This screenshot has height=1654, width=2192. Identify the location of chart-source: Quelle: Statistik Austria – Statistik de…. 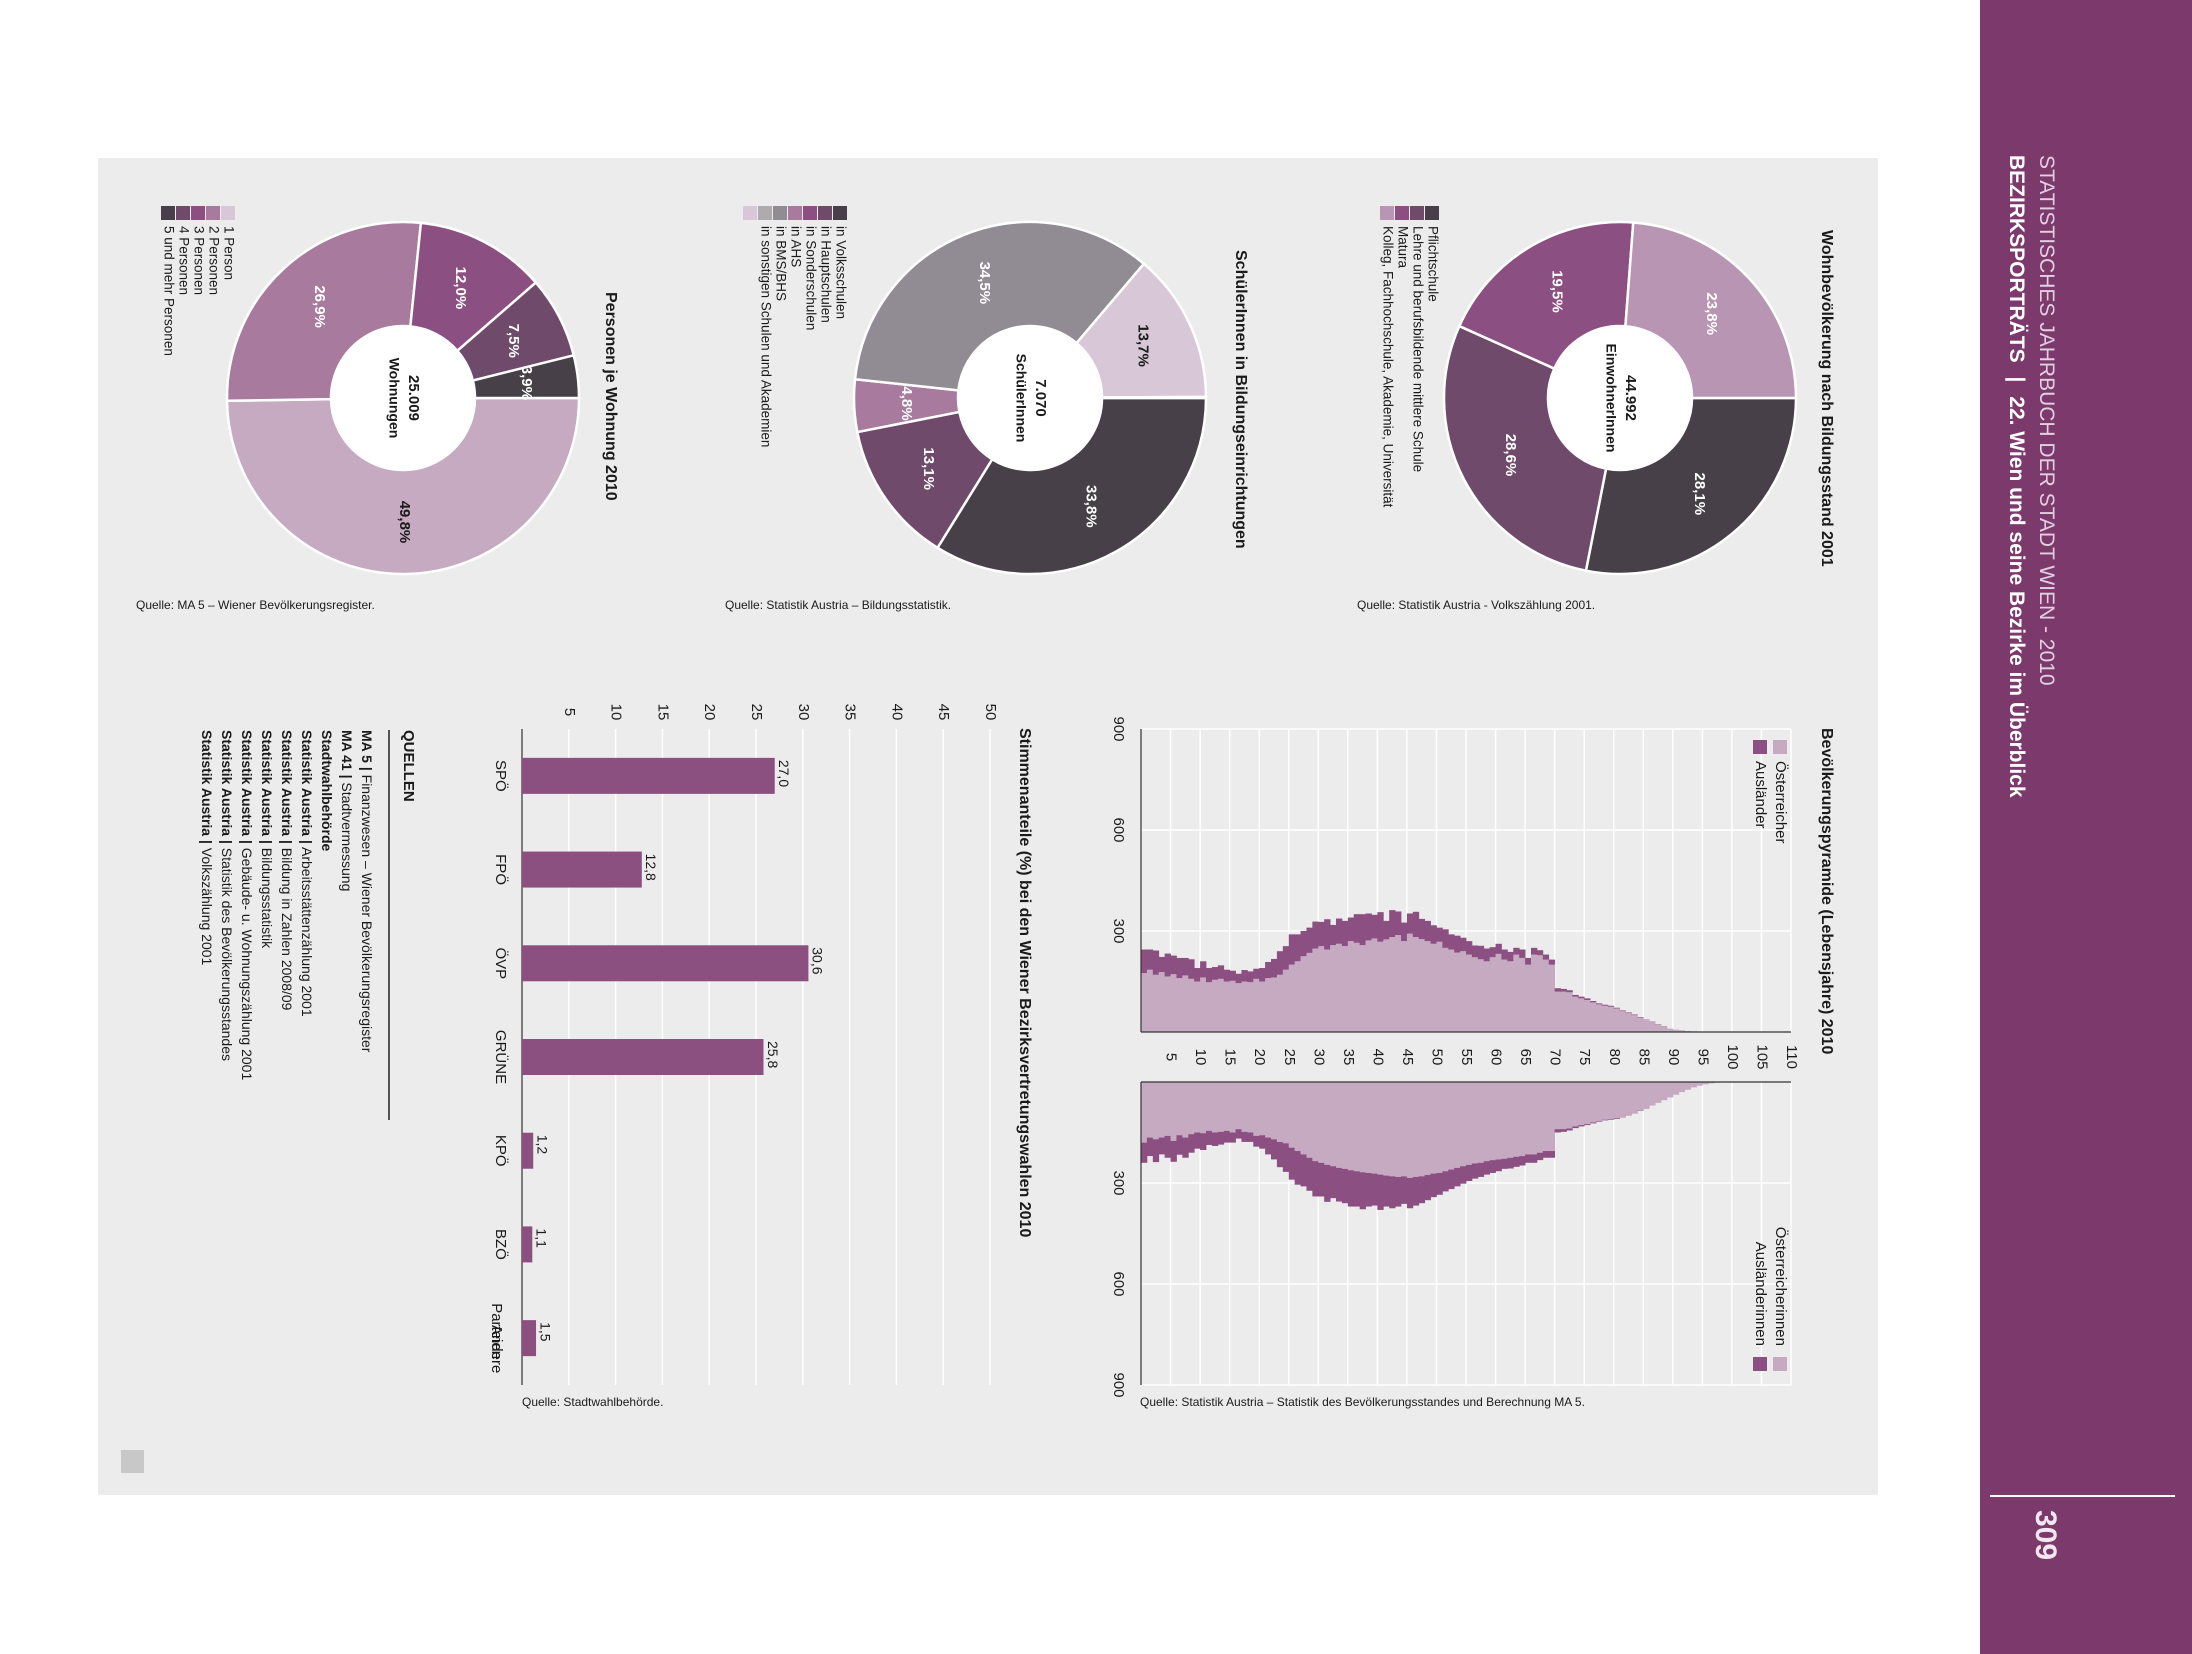
(1362, 1402).